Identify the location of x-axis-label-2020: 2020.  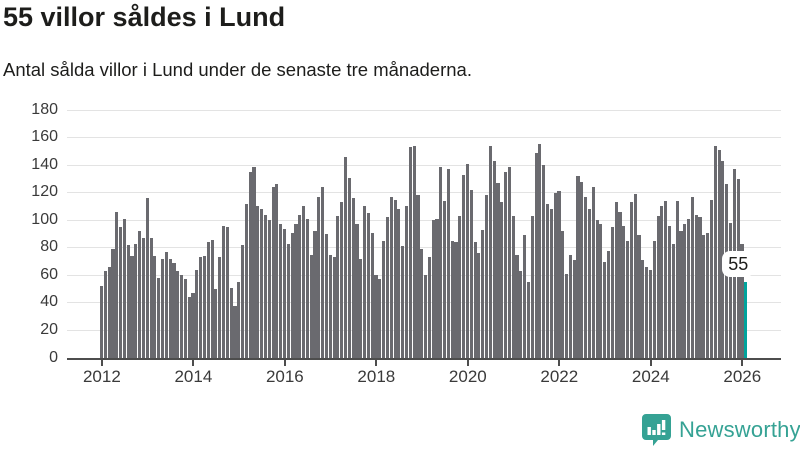
(467, 376).